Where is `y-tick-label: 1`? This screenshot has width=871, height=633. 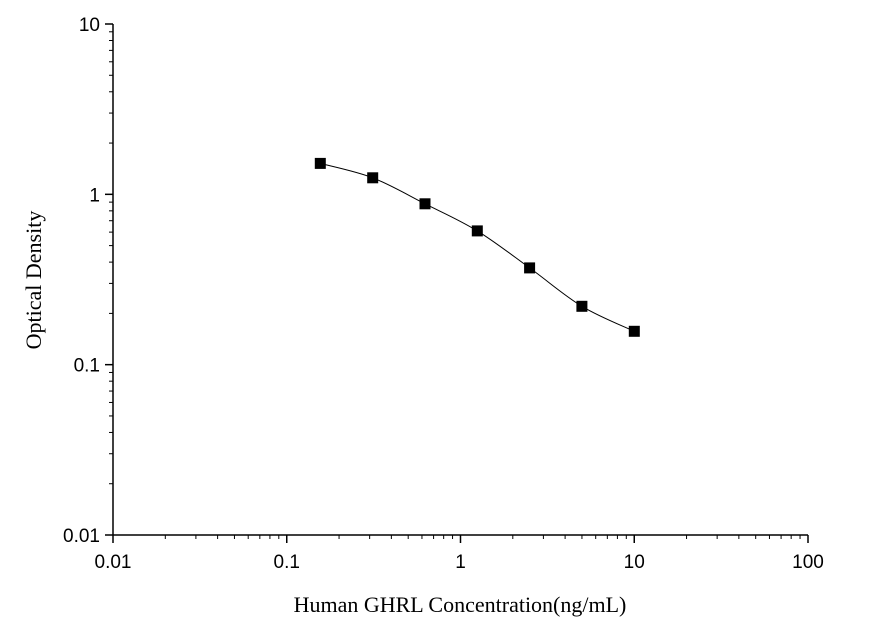 y-tick-label: 1 is located at coordinates (94, 195).